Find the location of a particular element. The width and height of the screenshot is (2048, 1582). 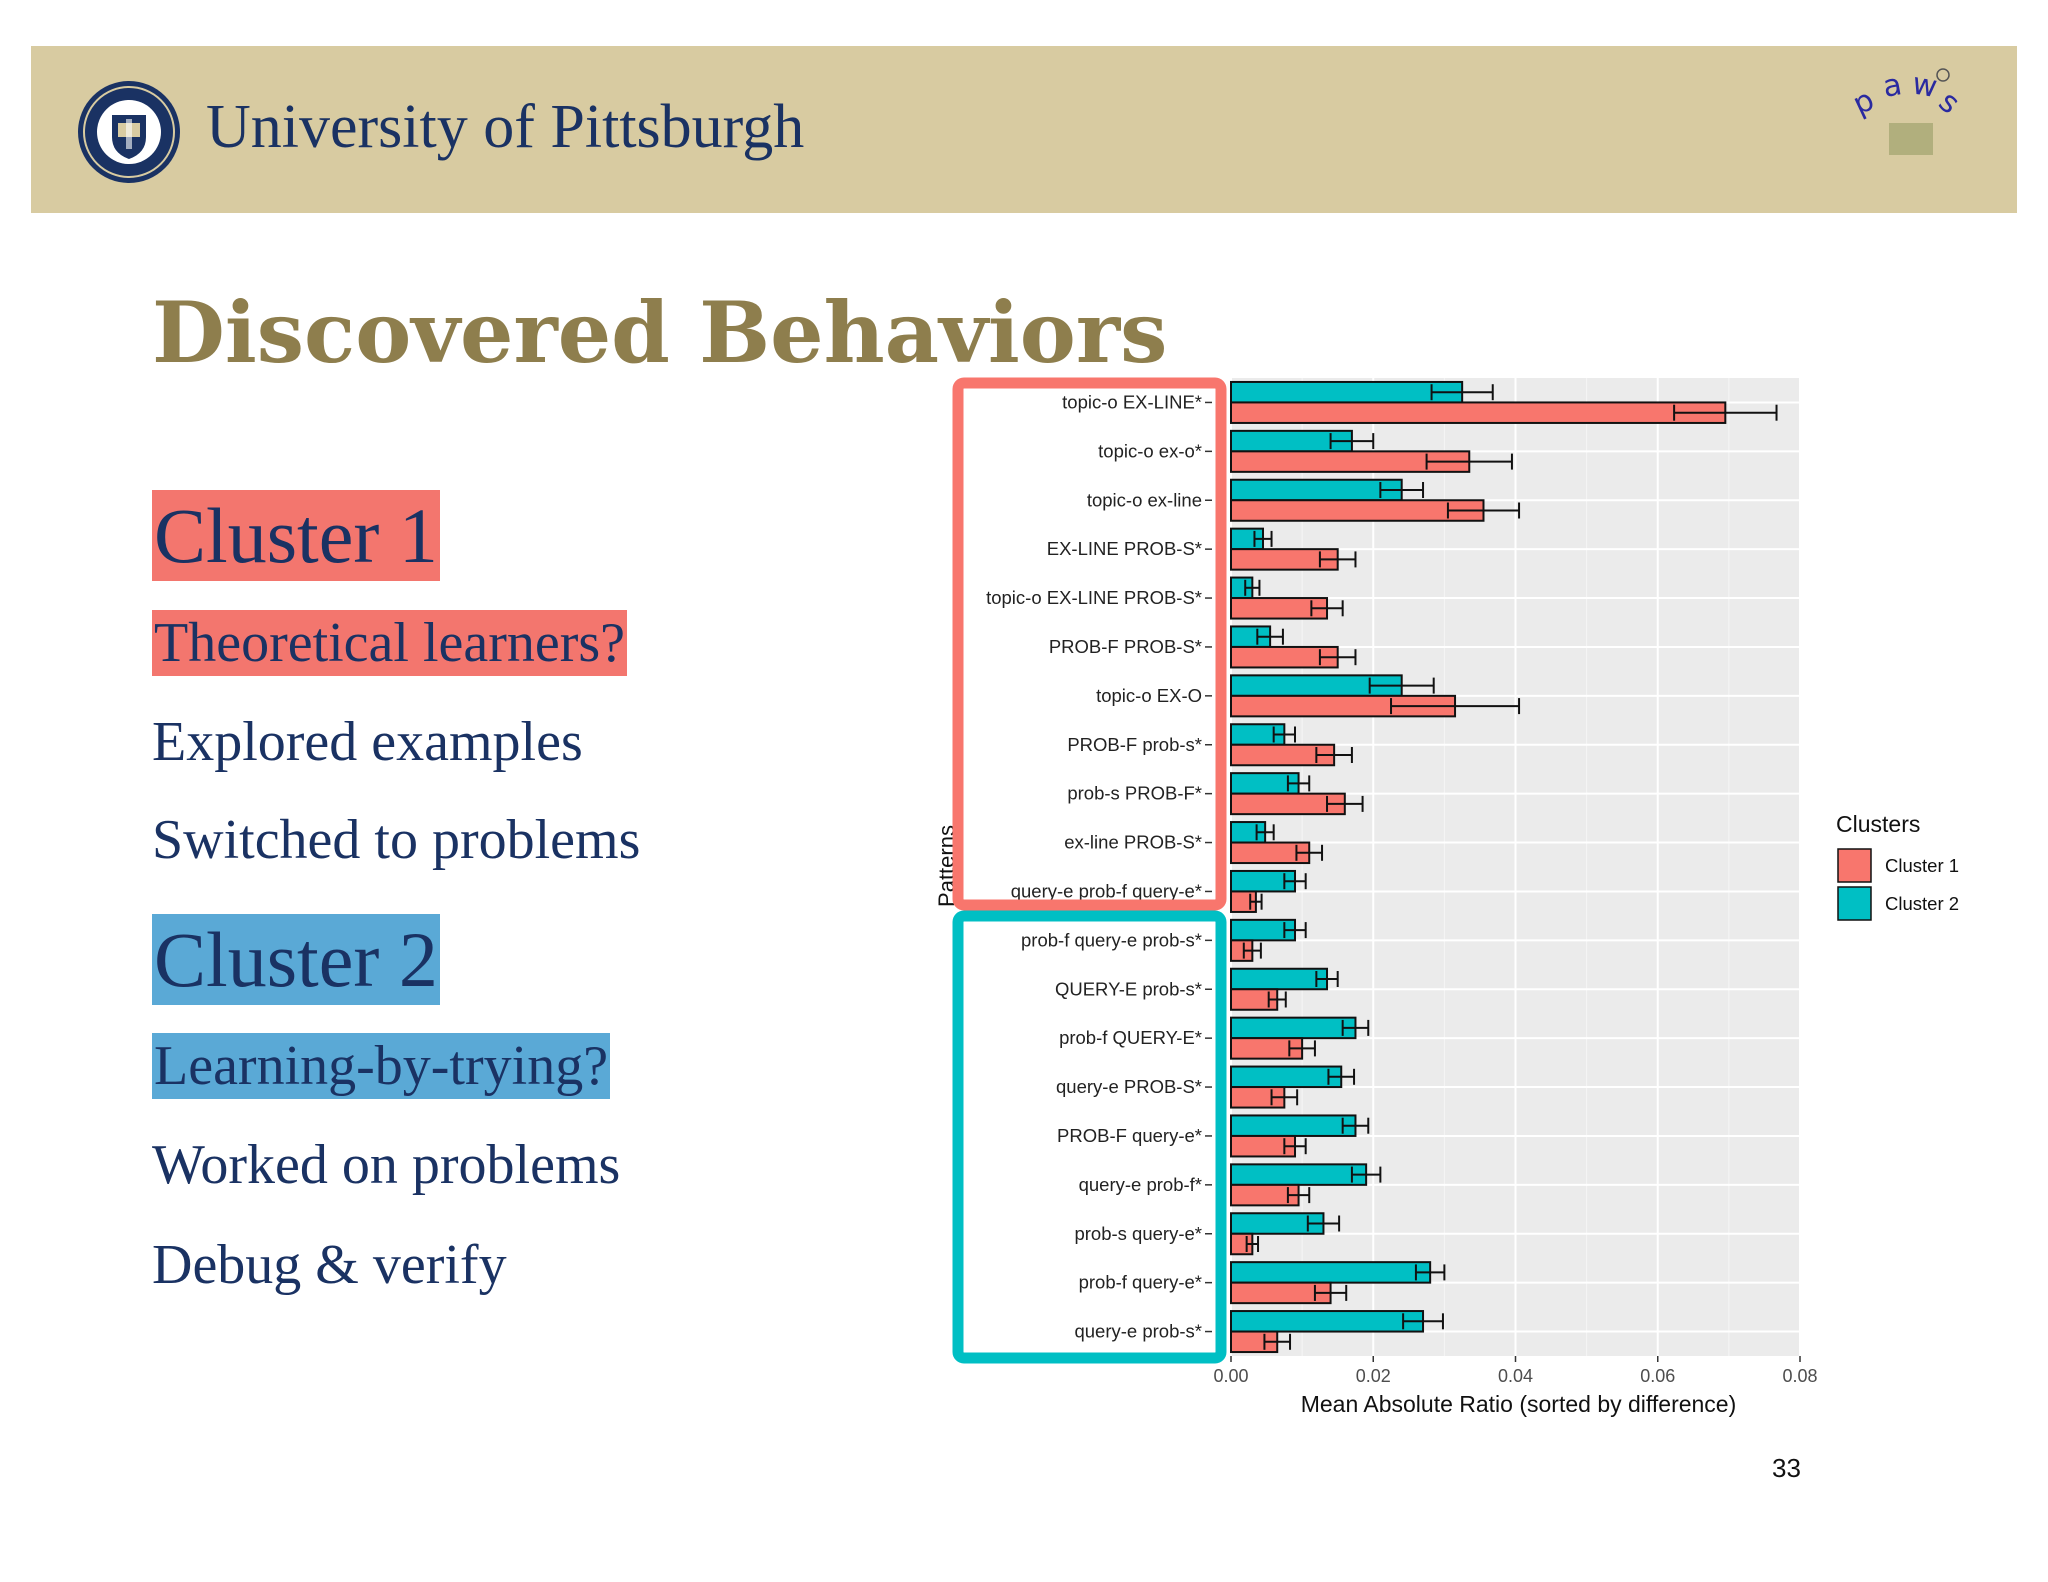

y-tick-label: prob-f QUERY-E* is located at coordinates (1130, 1037).